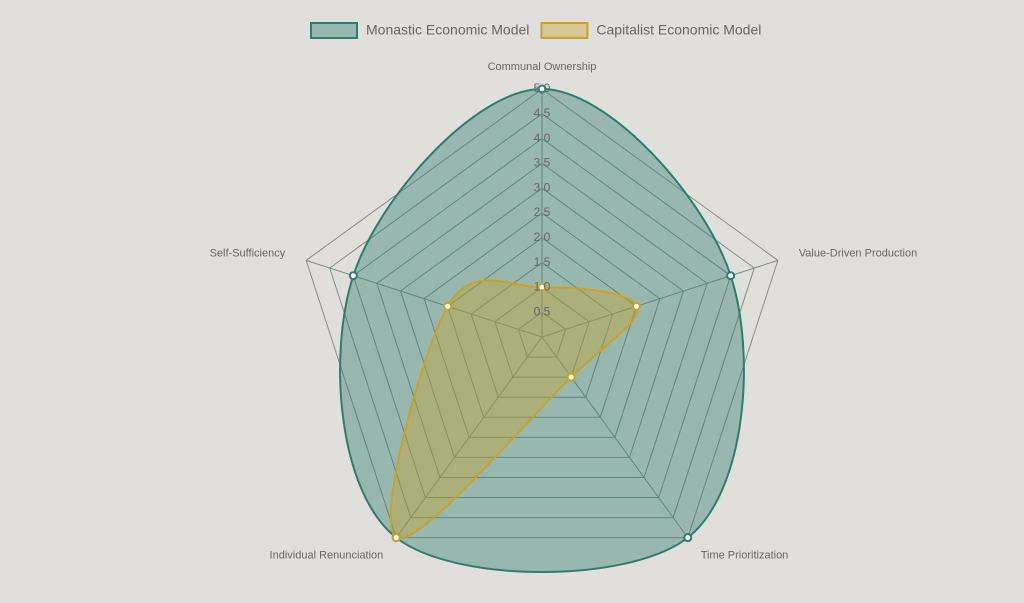  I want to click on category-label: Communal Ownership, so click(542, 67).